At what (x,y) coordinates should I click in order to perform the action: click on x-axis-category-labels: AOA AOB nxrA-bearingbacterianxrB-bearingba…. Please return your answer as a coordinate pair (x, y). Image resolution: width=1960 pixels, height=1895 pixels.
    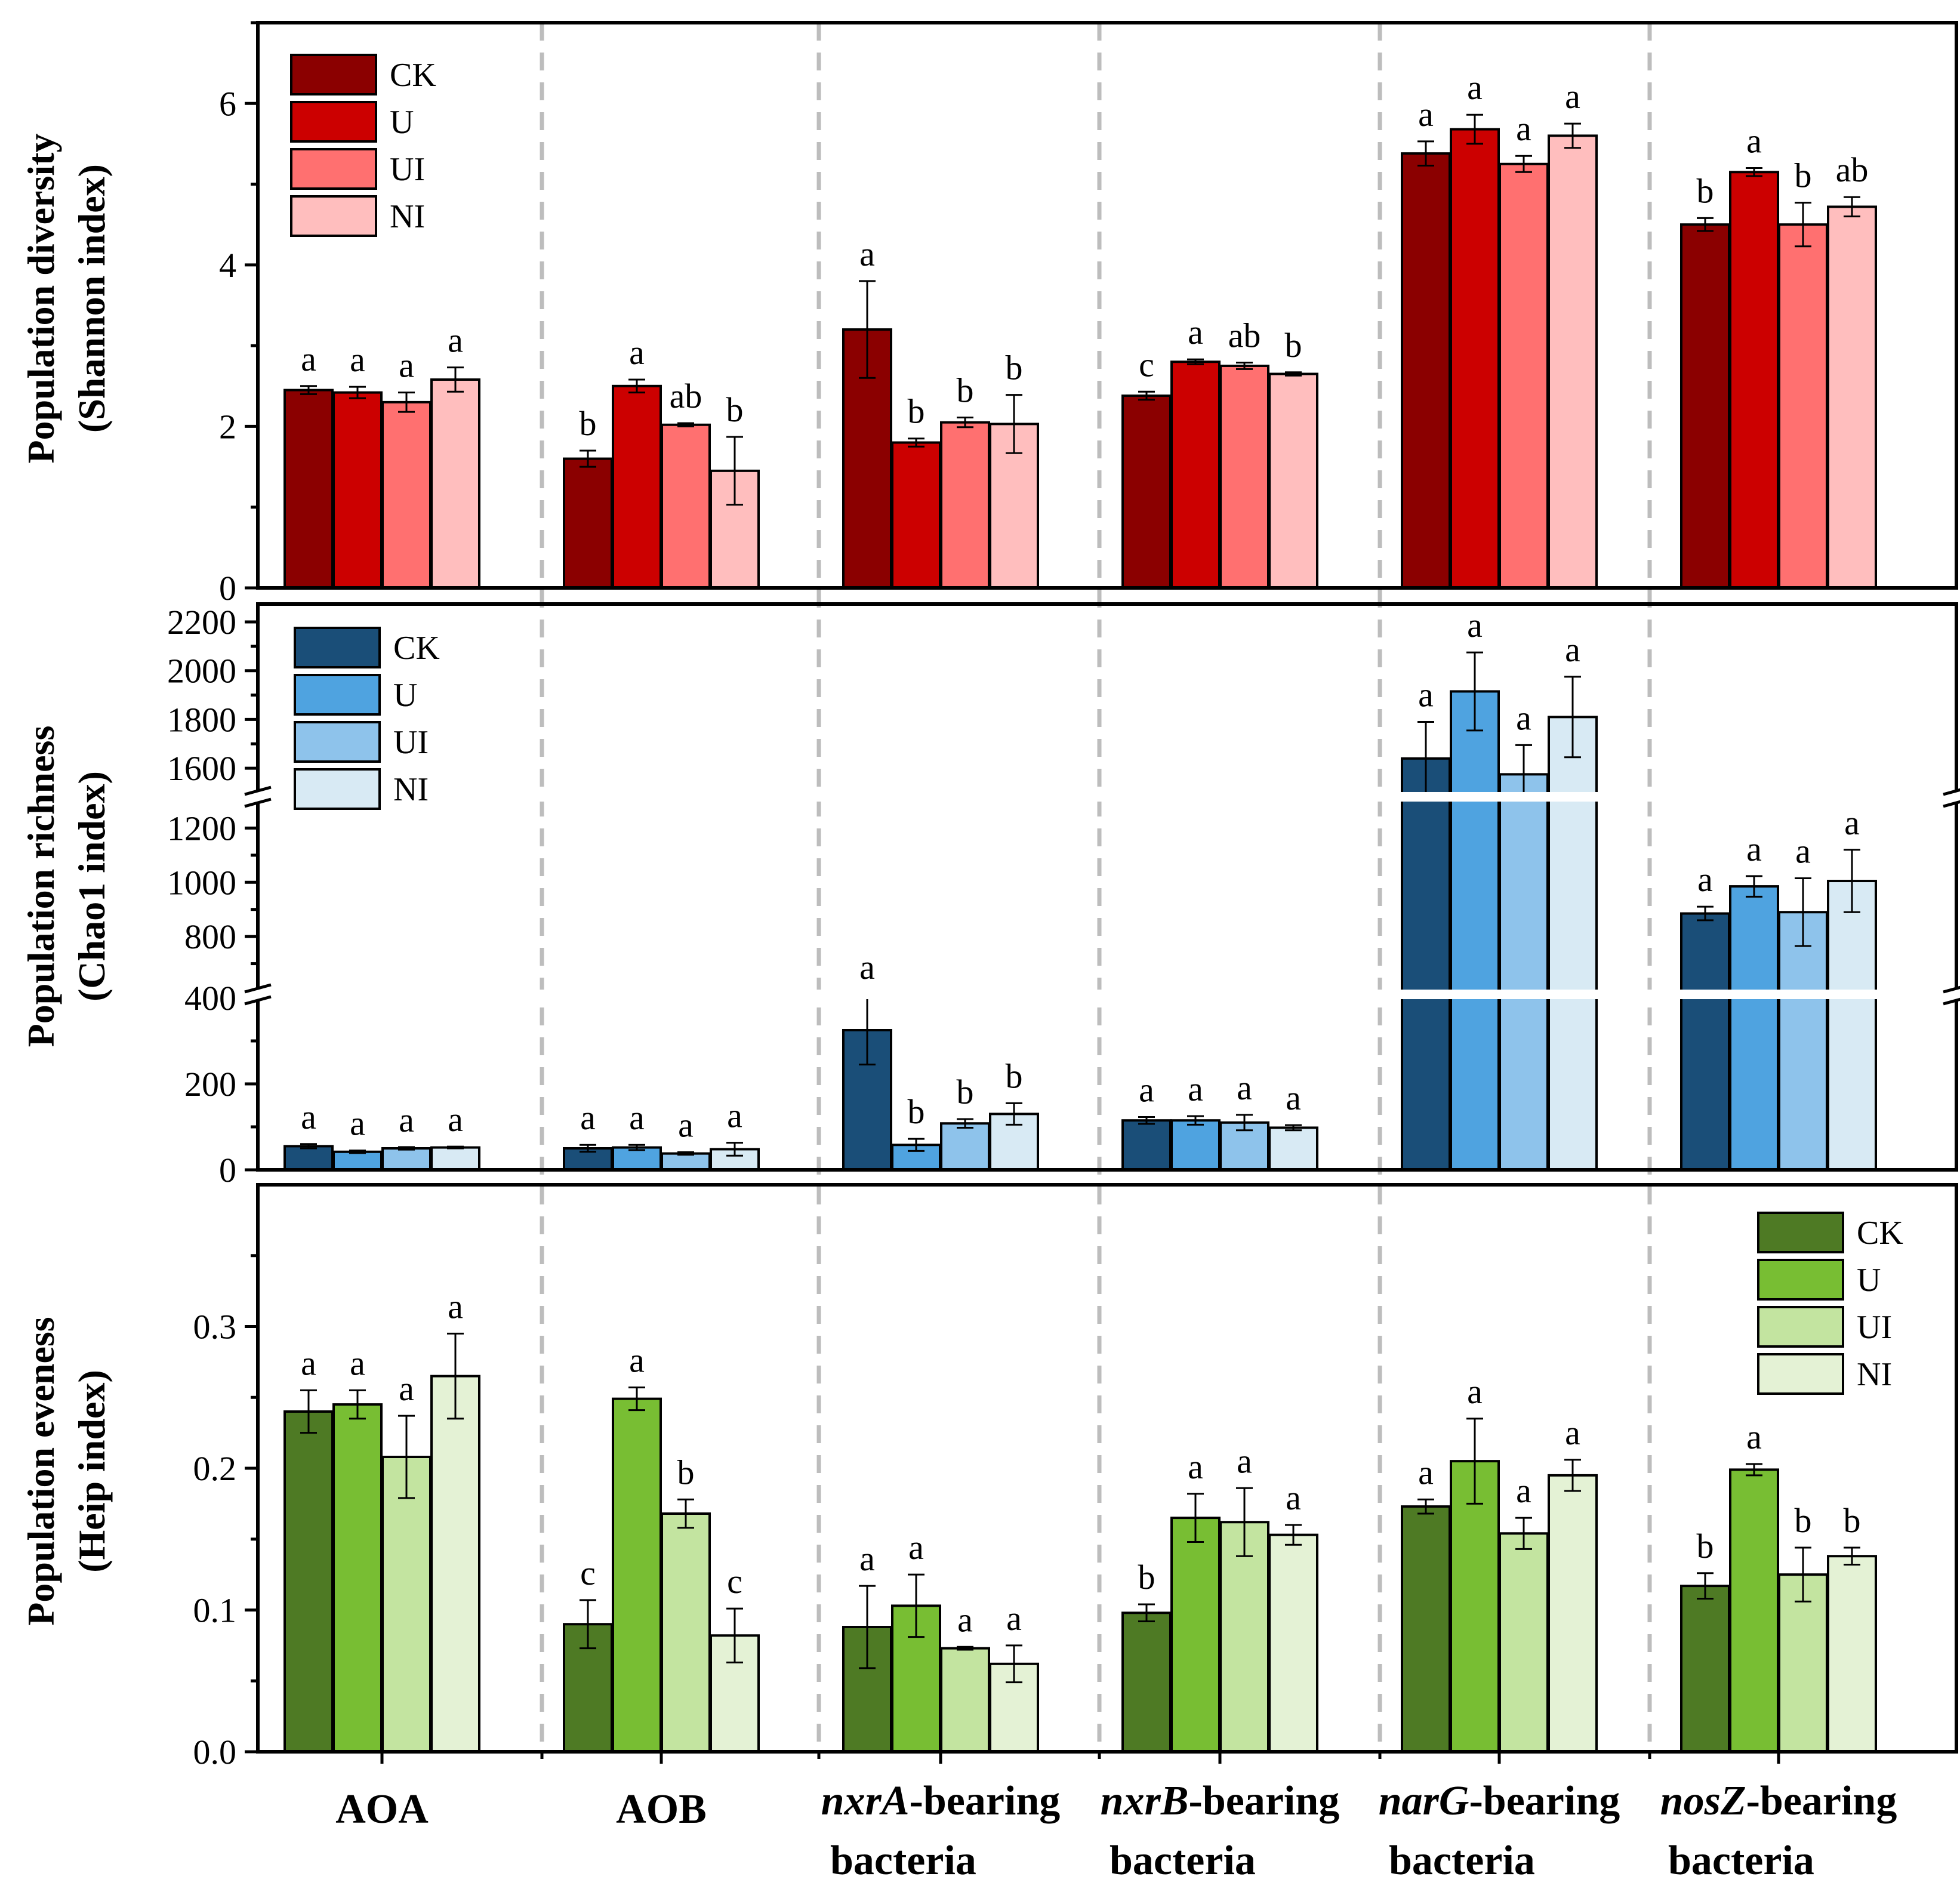
    Looking at the image, I should click on (1116, 1831).